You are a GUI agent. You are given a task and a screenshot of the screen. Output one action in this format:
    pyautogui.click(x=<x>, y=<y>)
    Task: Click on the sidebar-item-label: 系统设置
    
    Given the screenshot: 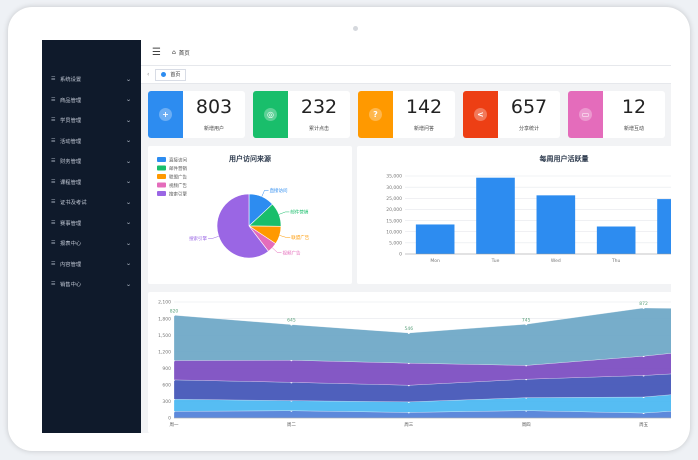 What is the action you would take?
    pyautogui.click(x=71, y=80)
    